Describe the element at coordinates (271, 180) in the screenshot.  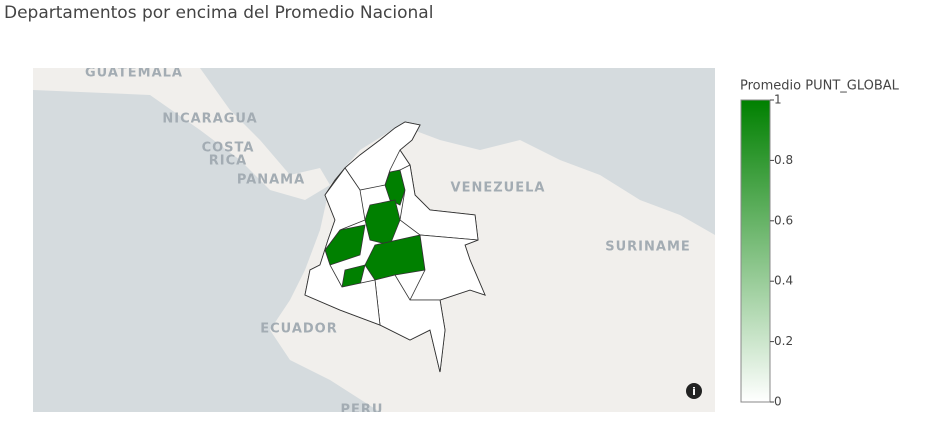
I see `place-label: PANAMA` at that location.